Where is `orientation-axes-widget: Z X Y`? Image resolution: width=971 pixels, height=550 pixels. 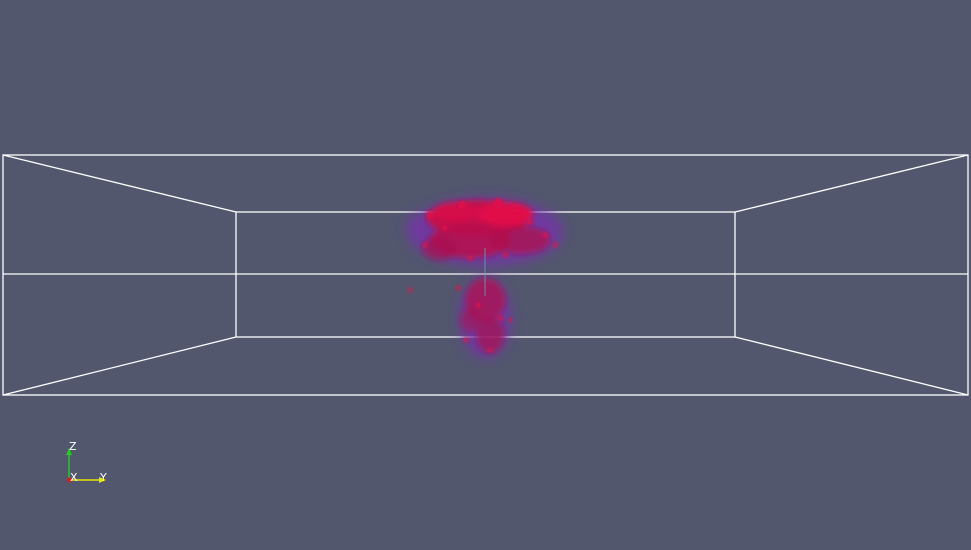 orientation-axes-widget: Z X Y is located at coordinates (86, 462).